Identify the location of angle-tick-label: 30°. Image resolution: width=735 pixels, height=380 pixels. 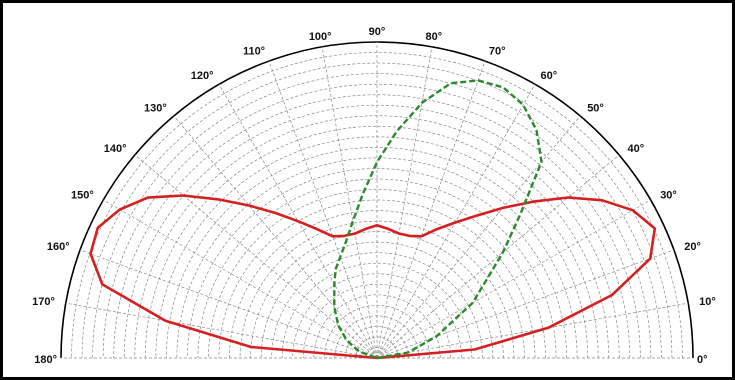
(668, 196).